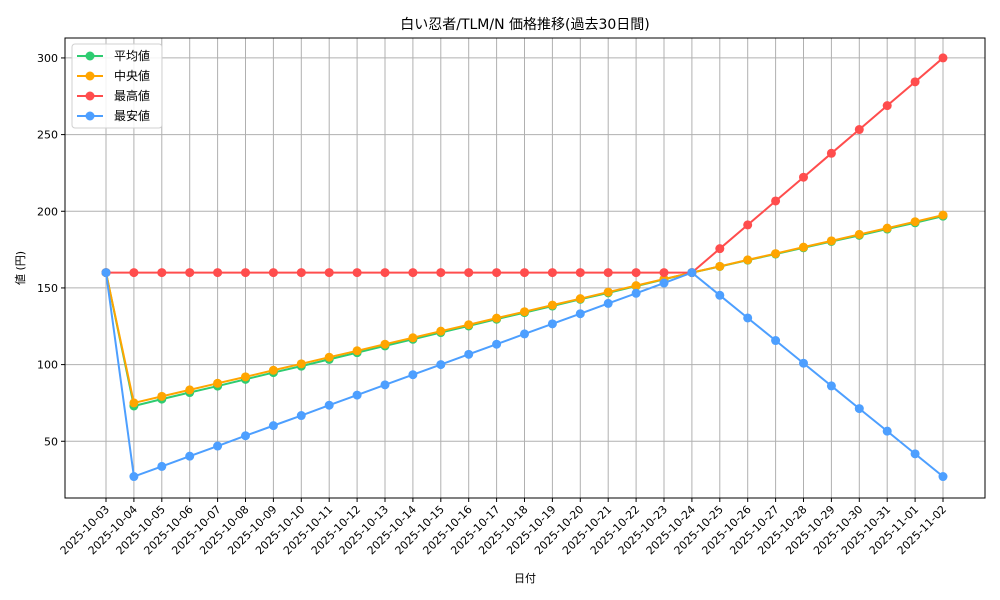 This screenshot has width=1000, height=600. What do you see at coordinates (132, 55) in the screenshot?
I see `legend-label: 平均値` at bounding box center [132, 55].